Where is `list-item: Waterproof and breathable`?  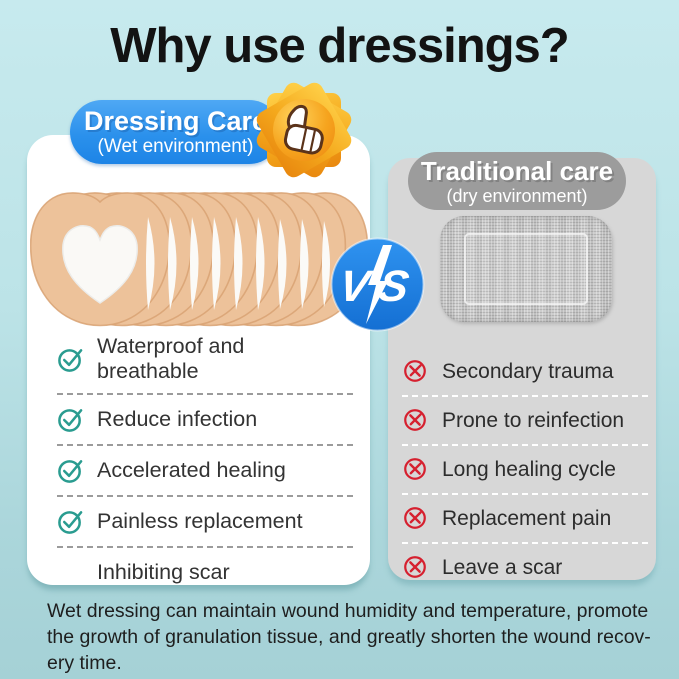
list-item: Waterproof and breathable is located at coordinates (205, 360).